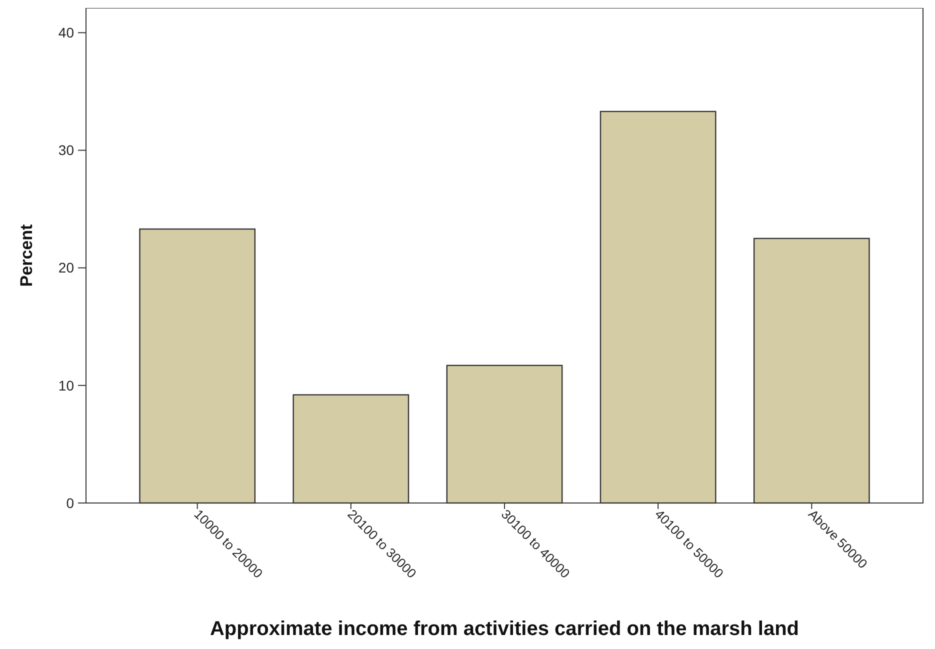 The image size is (935, 649). Describe the element at coordinates (66, 385) in the screenshot. I see `y-tick-label: 10` at that location.